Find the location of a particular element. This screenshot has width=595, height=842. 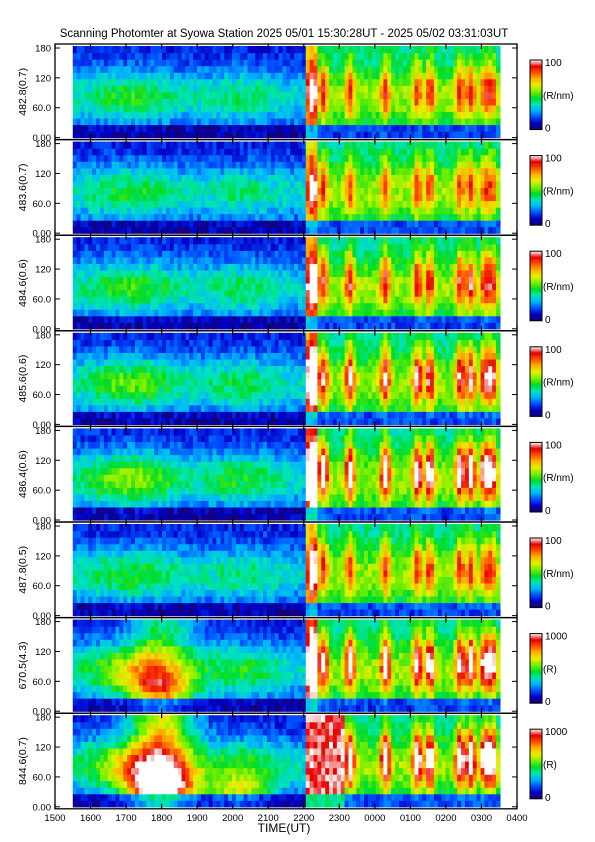

panel-7: 0.00 60.0 120 180 670.5(4.3) 1000 (R) 0 is located at coordinates (292, 667).